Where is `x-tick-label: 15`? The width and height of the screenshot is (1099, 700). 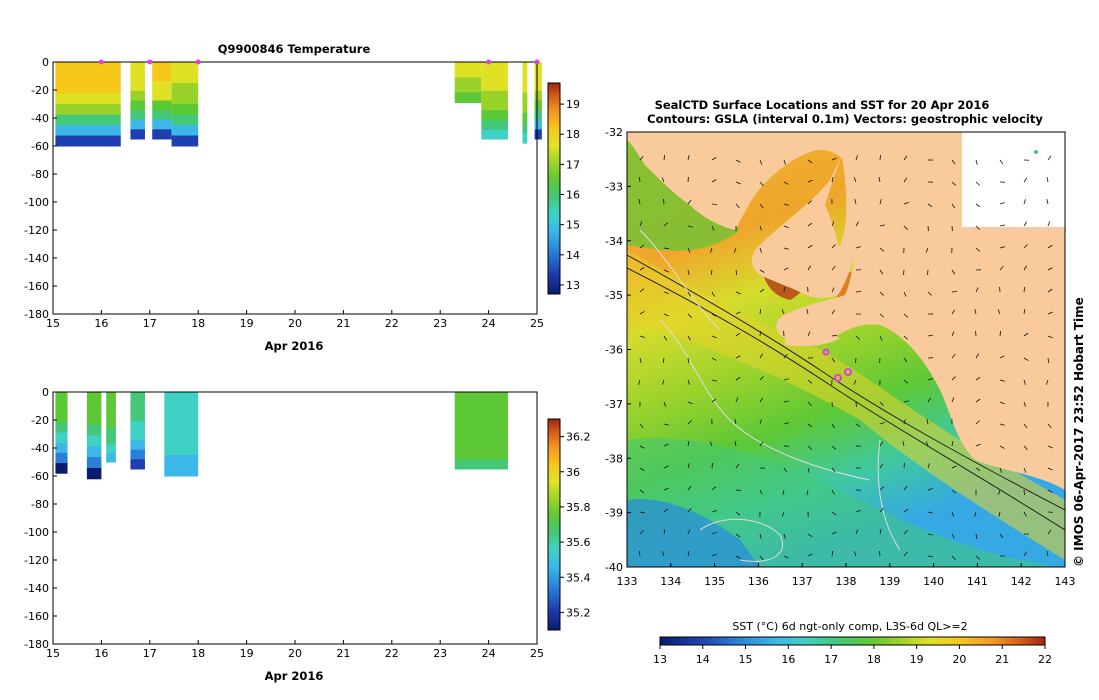
x-tick-label: 15 is located at coordinates (53, 653).